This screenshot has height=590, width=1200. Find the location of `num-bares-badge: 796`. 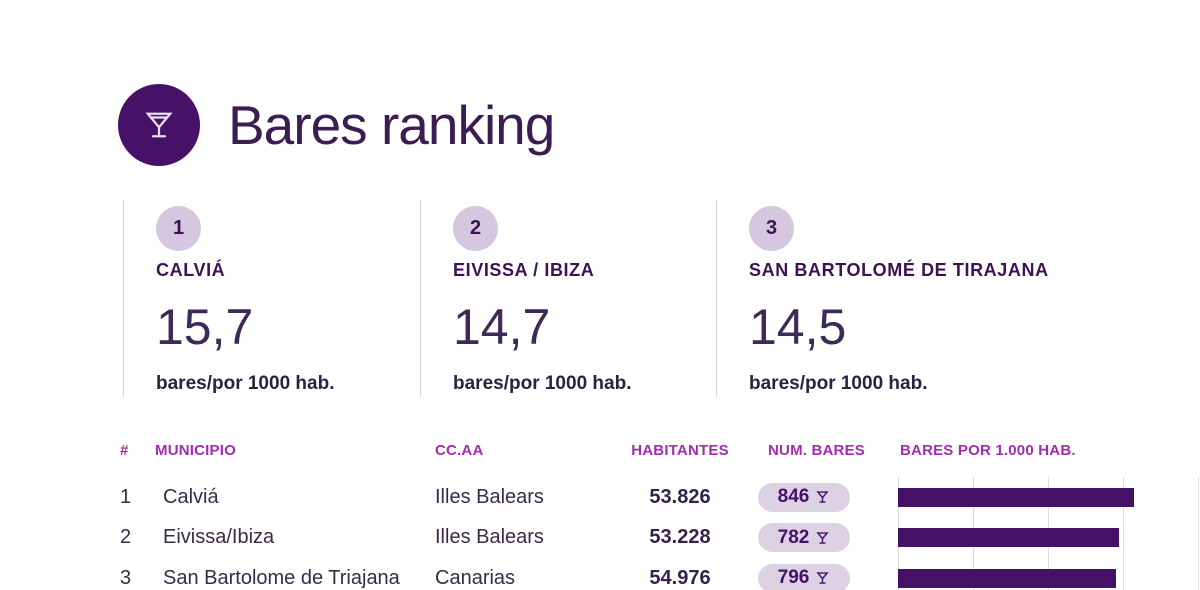

num-bares-badge: 796 is located at coordinates (804, 576).